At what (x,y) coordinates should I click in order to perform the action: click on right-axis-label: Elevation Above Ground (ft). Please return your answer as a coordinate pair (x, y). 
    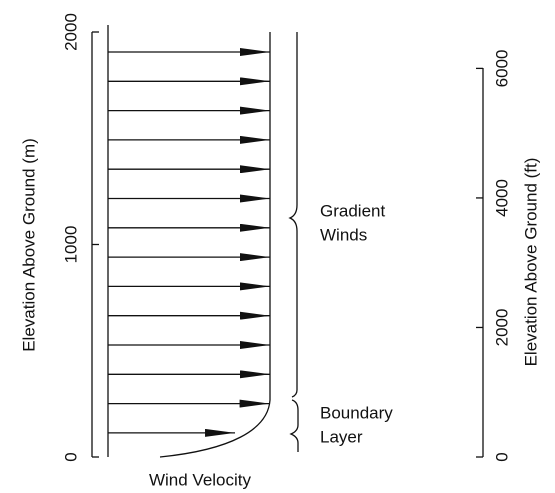
    Looking at the image, I should click on (530, 262).